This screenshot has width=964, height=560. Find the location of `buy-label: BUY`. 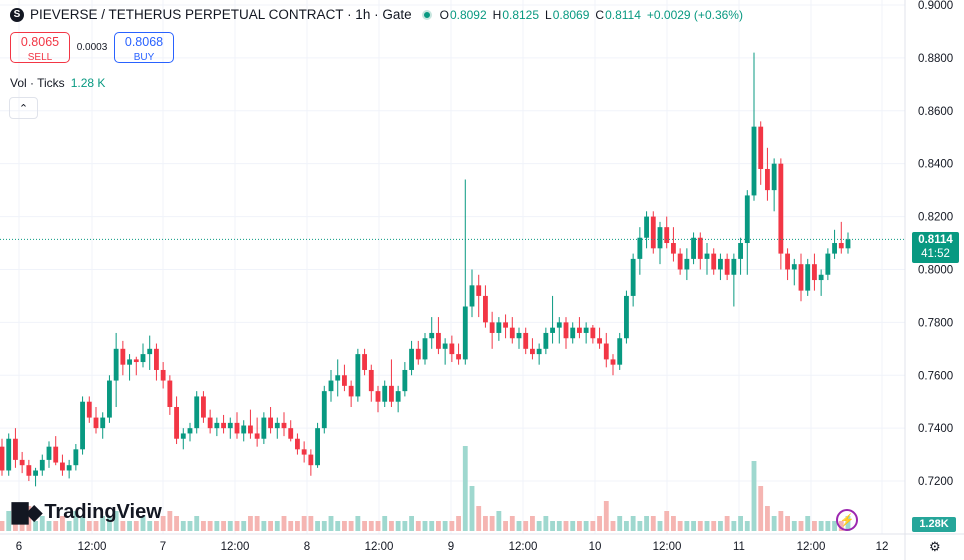

buy-label: BUY is located at coordinates (144, 57).